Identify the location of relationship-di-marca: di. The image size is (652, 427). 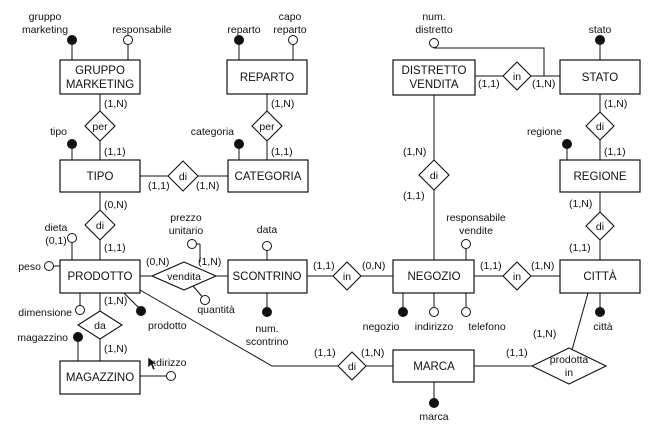
(352, 366).